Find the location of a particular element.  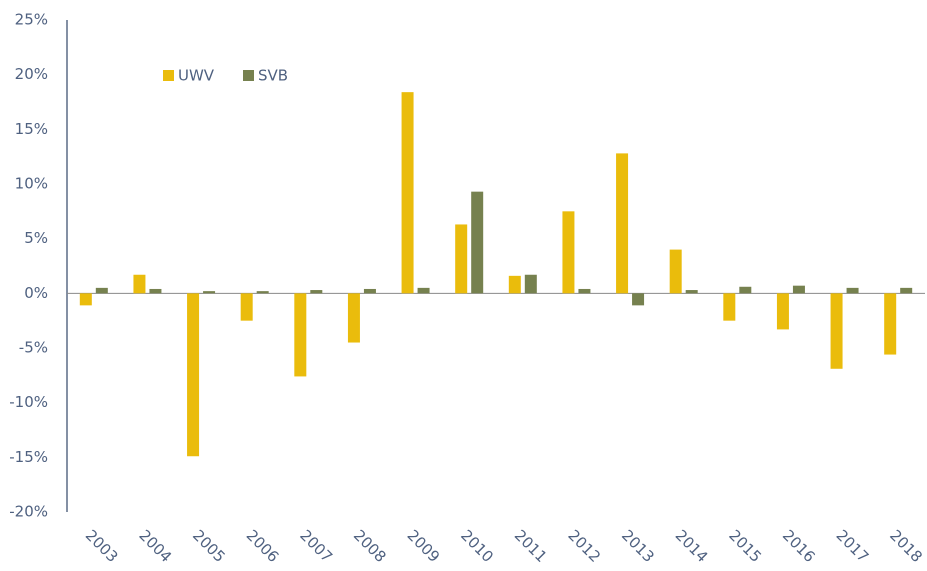

x-tick-label: 2011 is located at coordinates (531, 546).